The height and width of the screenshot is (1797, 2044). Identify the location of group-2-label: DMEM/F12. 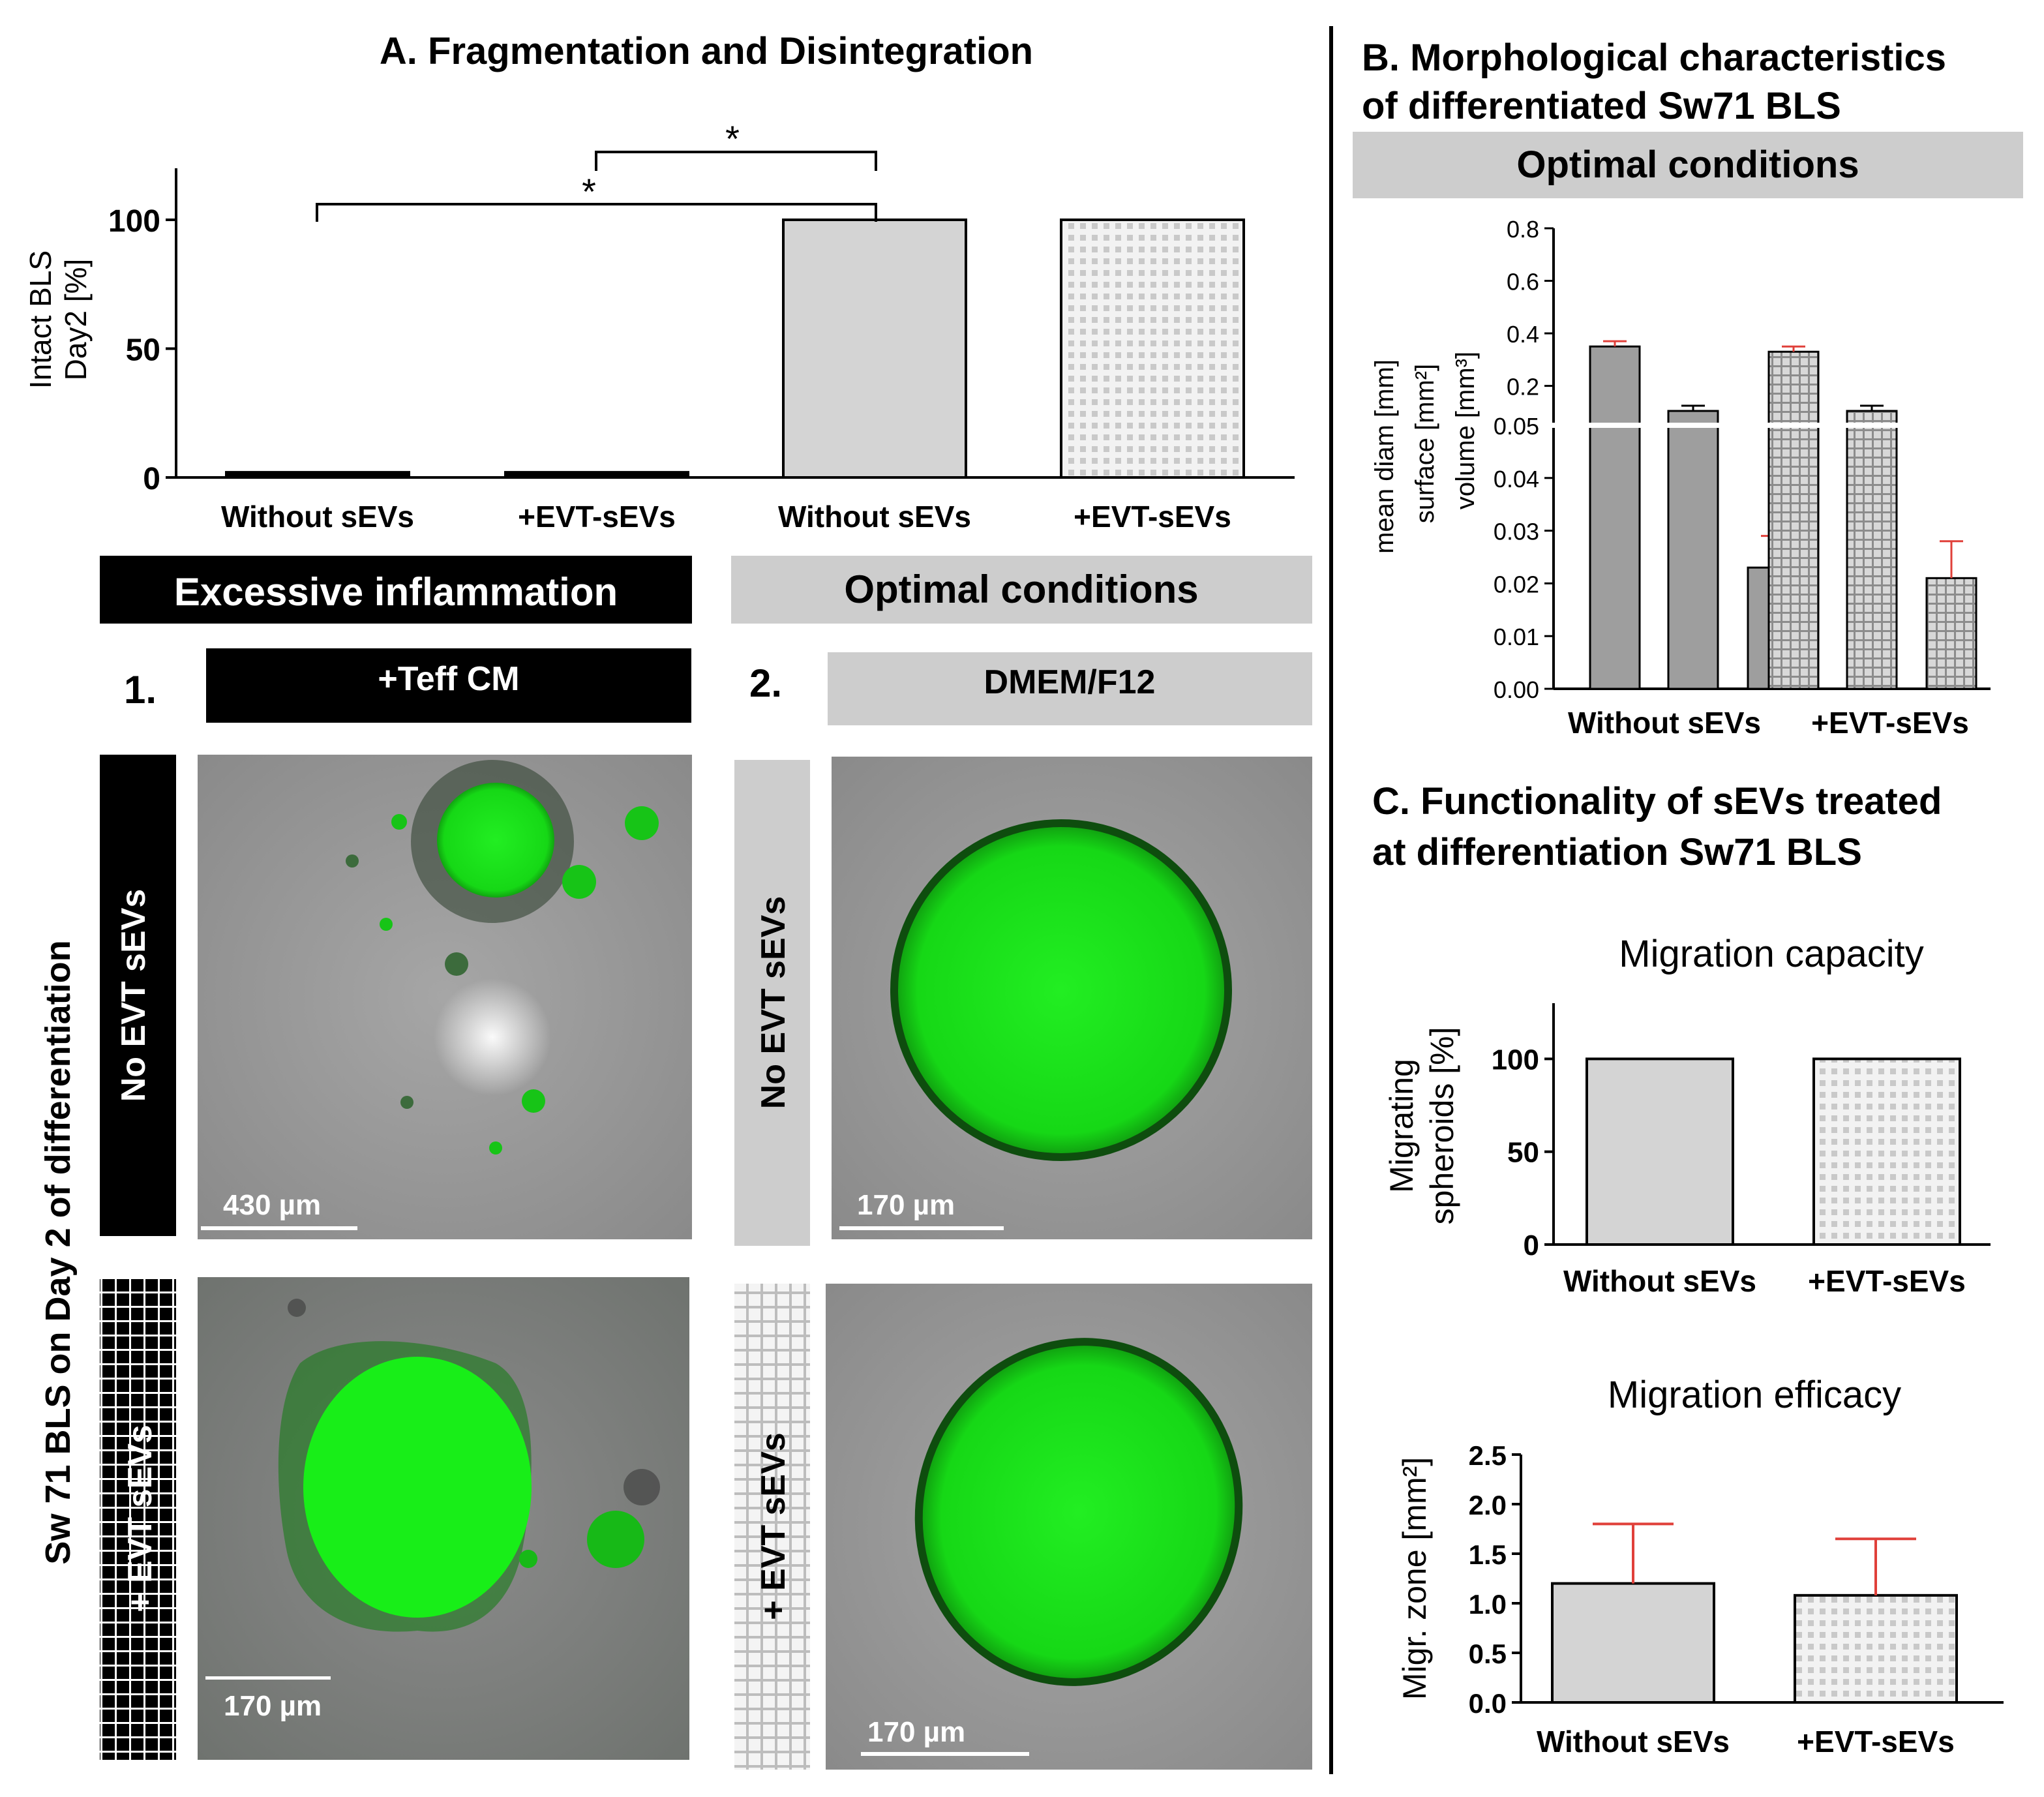
(1070, 682).